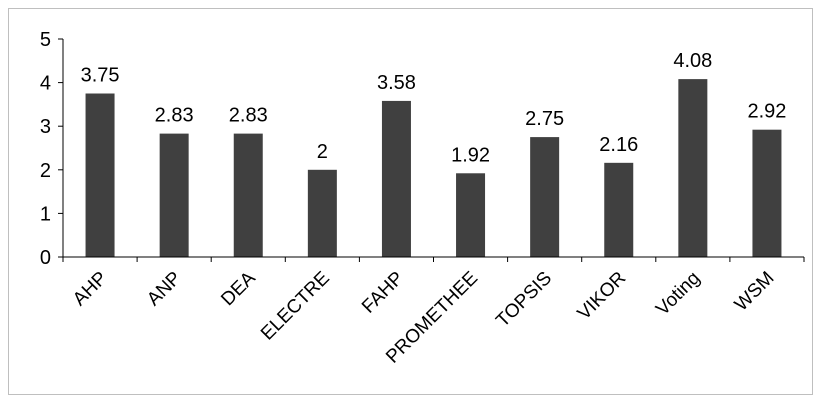  Describe the element at coordinates (174, 195) in the screenshot. I see `bar-anp` at that location.